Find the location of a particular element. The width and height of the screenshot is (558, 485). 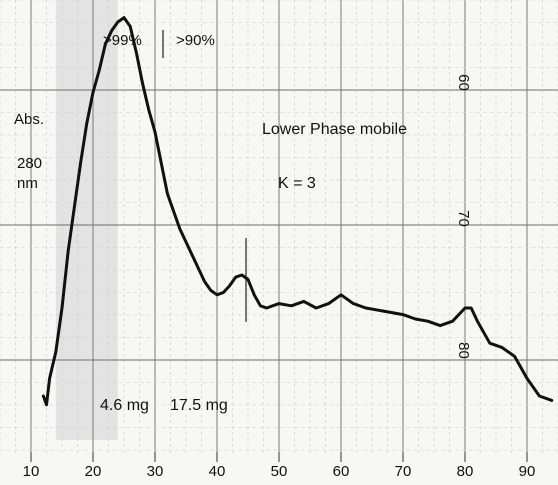

mass-left-label: 4.6 mg is located at coordinates (124, 405).